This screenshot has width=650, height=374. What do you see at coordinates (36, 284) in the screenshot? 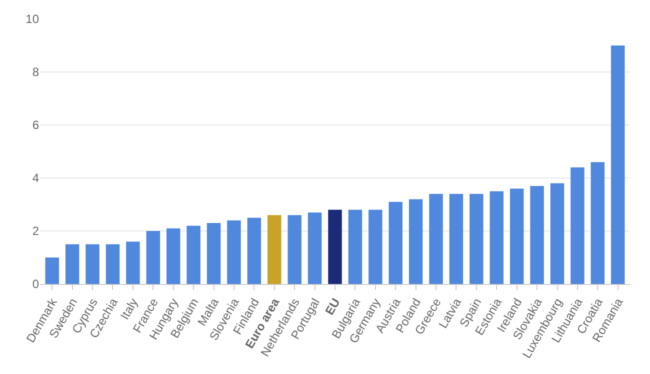
I see `y-tick-label: 0` at bounding box center [36, 284].